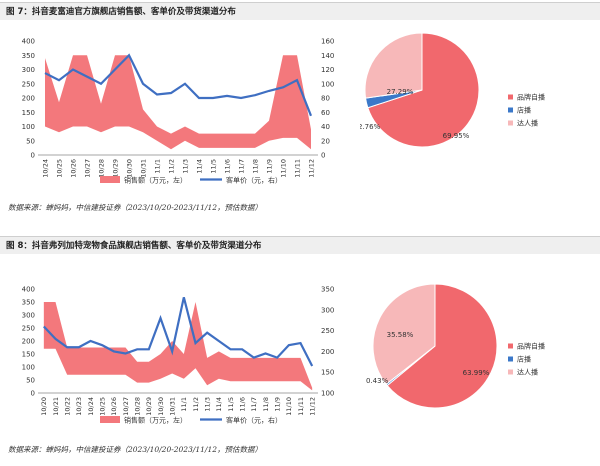 Image resolution: width=600 pixels, height=466 pixels. I want to click on pie-legend-label: 品牌自播, so click(531, 97).